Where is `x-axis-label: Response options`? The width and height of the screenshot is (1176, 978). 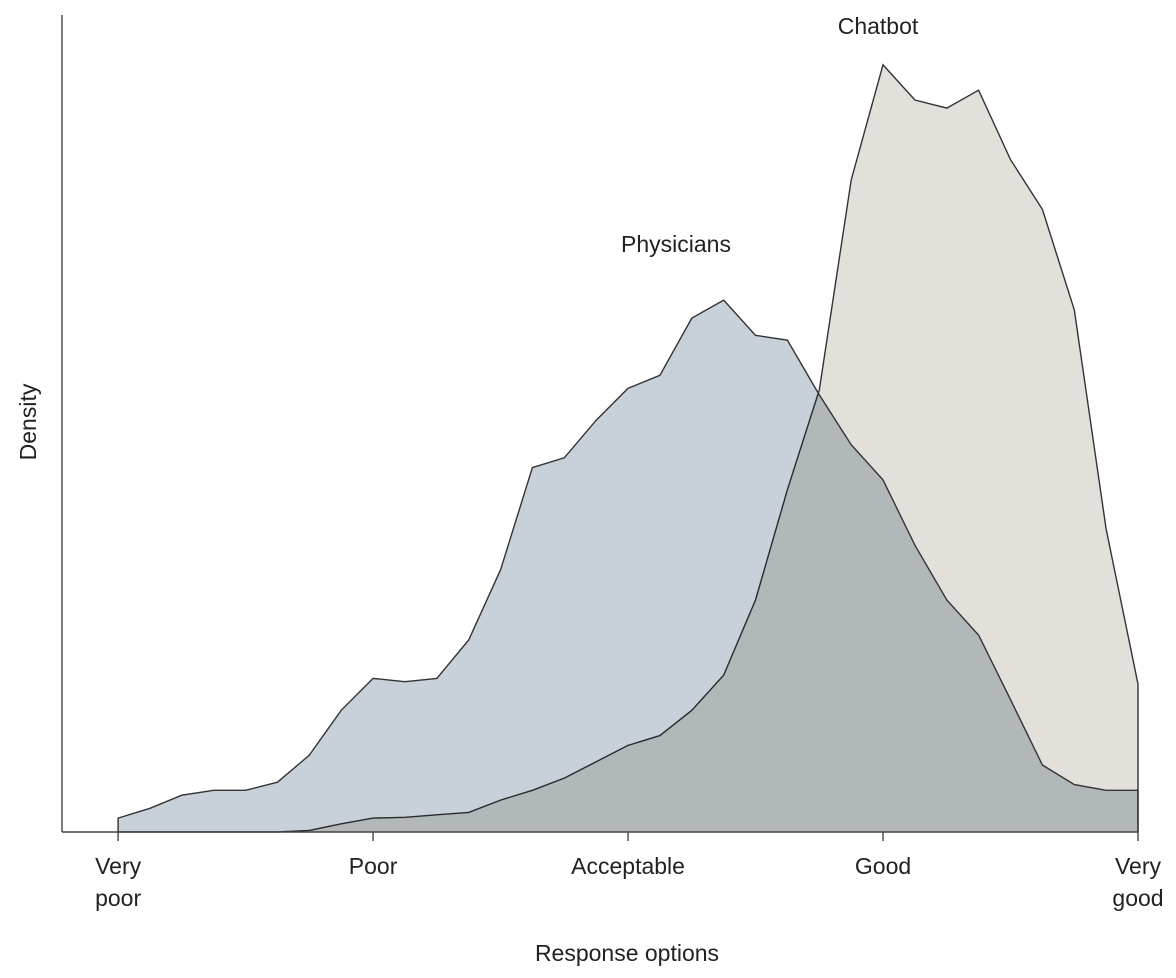 x-axis-label: Response options is located at coordinates (627, 953).